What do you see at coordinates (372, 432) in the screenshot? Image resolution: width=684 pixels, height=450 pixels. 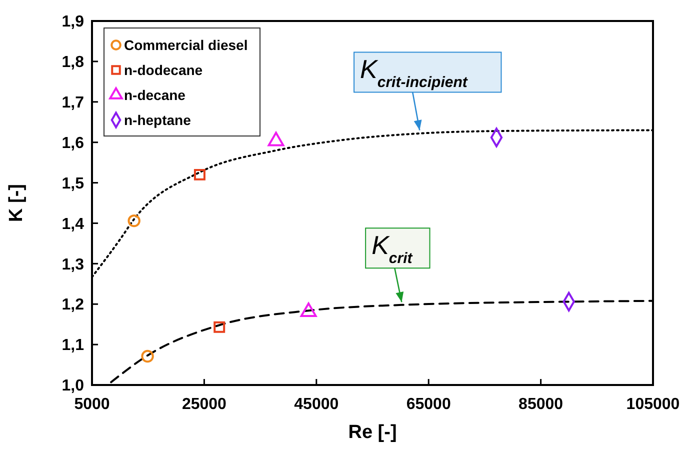 I see `x-axis-title: Re [-]` at bounding box center [372, 432].